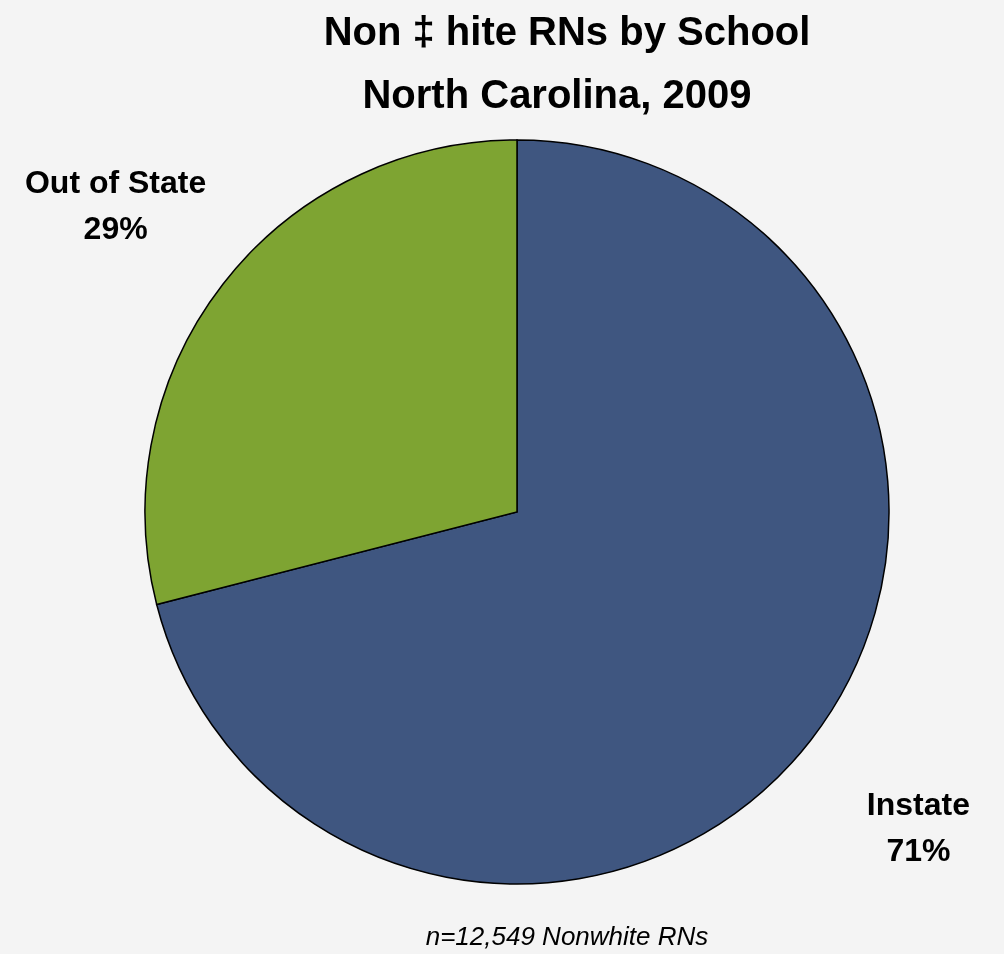 This screenshot has width=1004, height=954. What do you see at coordinates (918, 850) in the screenshot?
I see `data-label: 71%` at bounding box center [918, 850].